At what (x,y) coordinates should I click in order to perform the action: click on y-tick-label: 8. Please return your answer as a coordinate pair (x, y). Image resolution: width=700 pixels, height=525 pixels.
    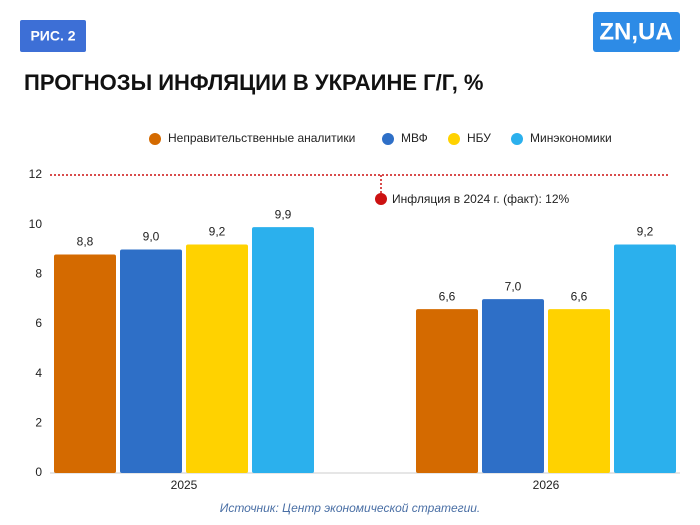
    Looking at the image, I should click on (38, 274).